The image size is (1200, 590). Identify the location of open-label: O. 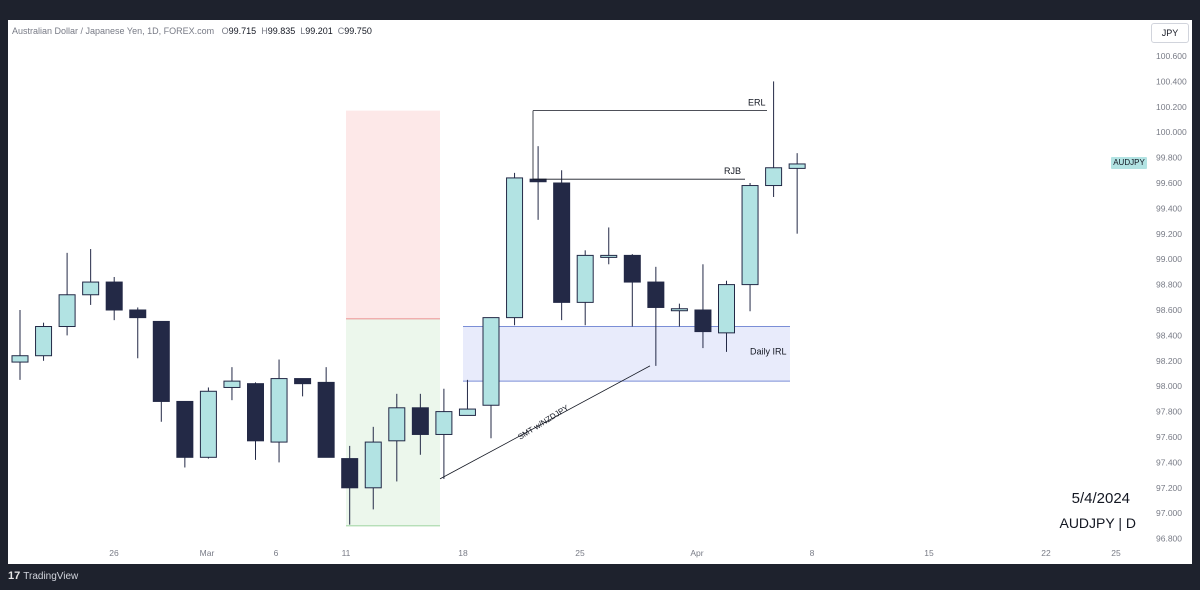
(225, 31).